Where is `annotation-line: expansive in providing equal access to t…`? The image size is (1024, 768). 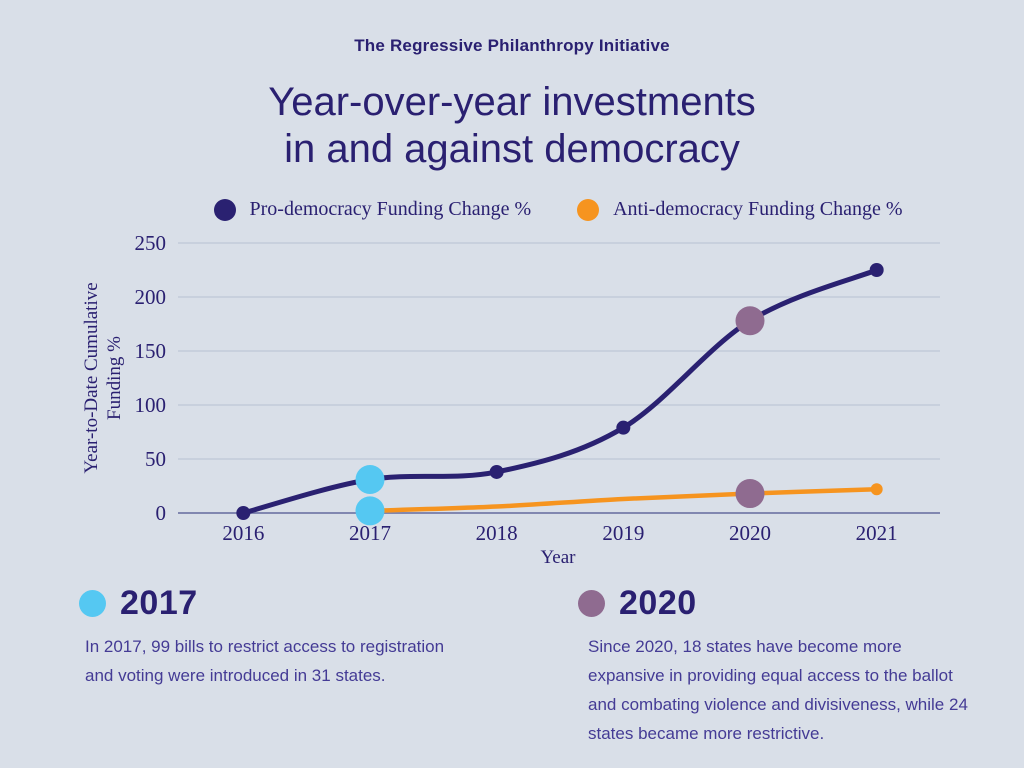 annotation-line: expansive in providing equal access to t… is located at coordinates (770, 675).